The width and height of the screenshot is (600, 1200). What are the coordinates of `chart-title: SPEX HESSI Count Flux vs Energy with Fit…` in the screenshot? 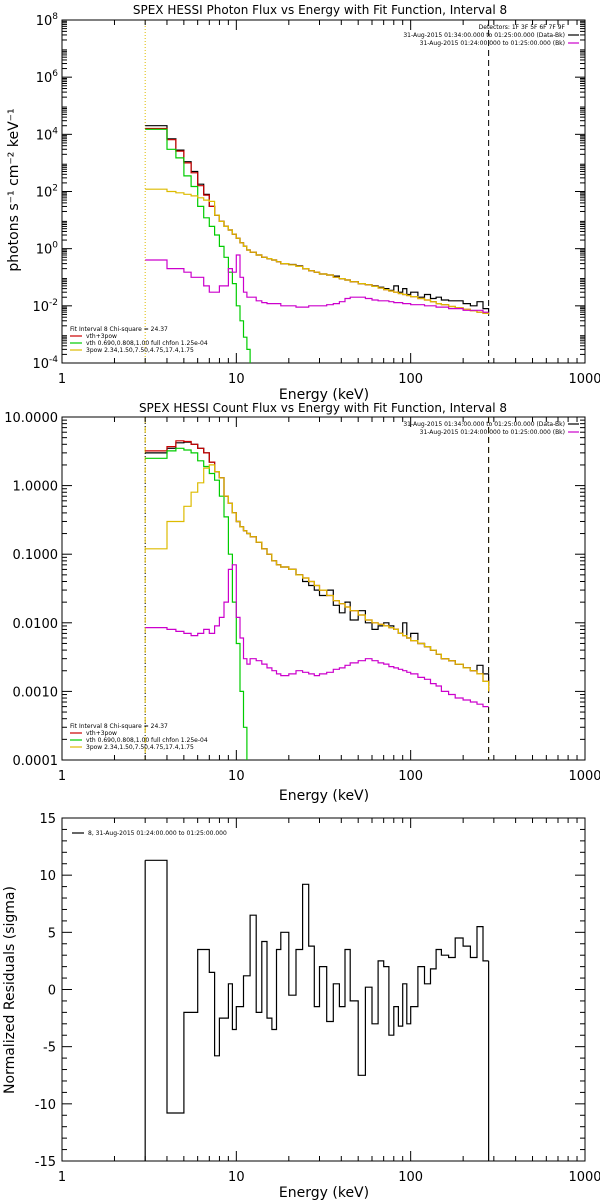 It's located at (323, 408).